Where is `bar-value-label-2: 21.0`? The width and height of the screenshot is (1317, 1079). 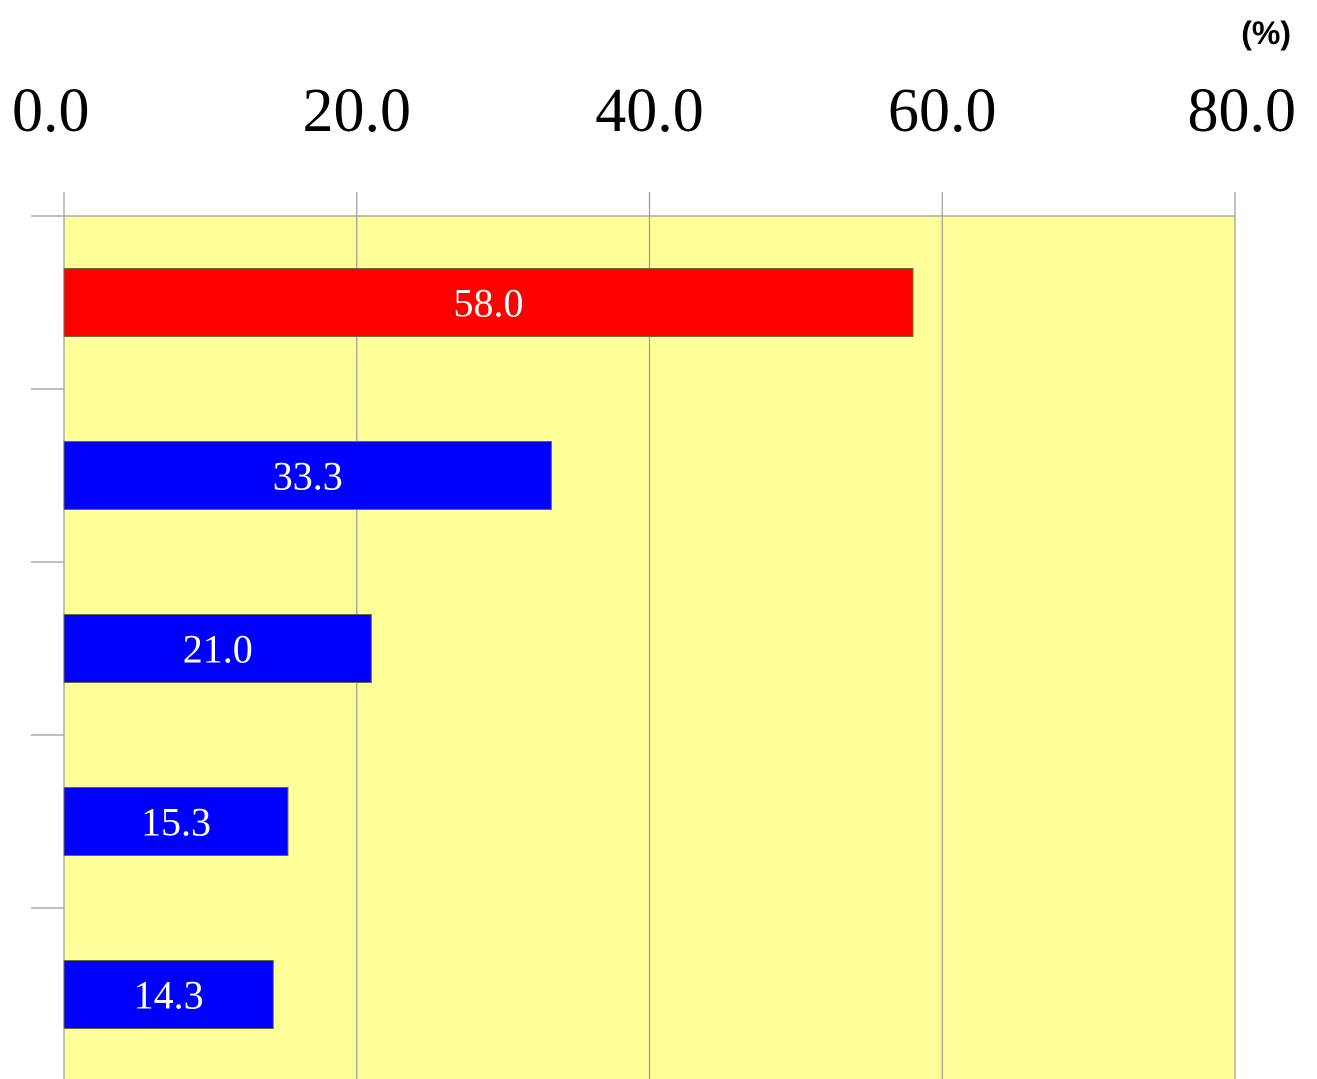 bar-value-label-2: 21.0 is located at coordinates (218, 649).